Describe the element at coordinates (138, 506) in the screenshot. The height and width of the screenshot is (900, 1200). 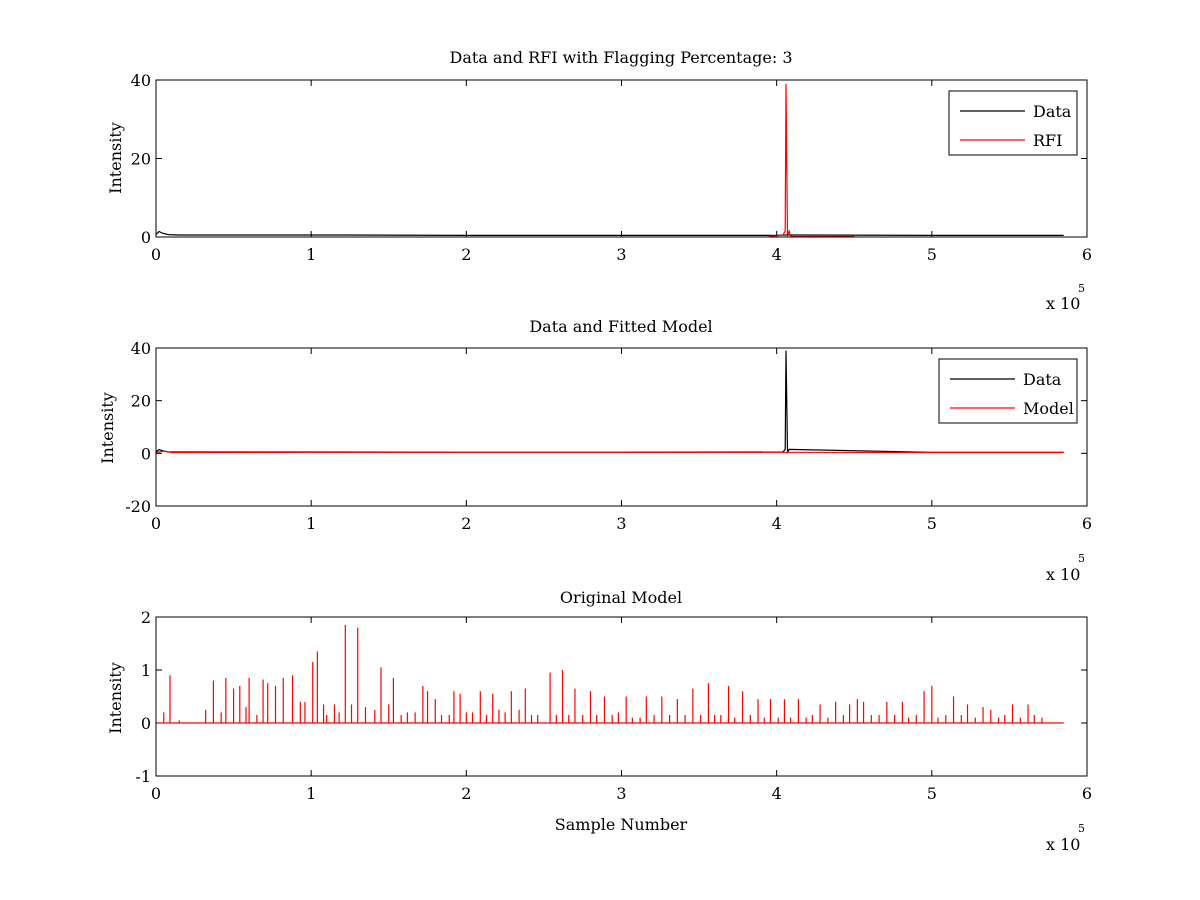
I see `y-tick-label: -20` at that location.